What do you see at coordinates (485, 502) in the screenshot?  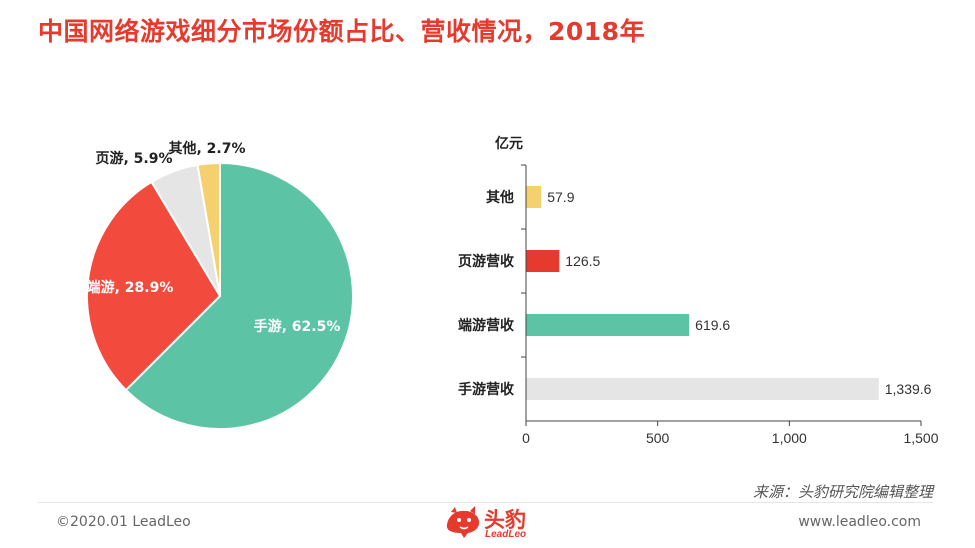 I see `footer-divider` at bounding box center [485, 502].